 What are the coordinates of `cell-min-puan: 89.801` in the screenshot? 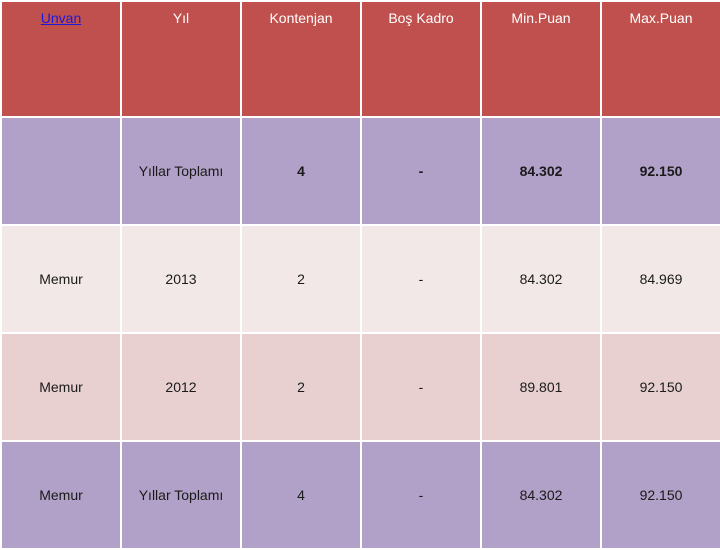 It's located at (541, 387).